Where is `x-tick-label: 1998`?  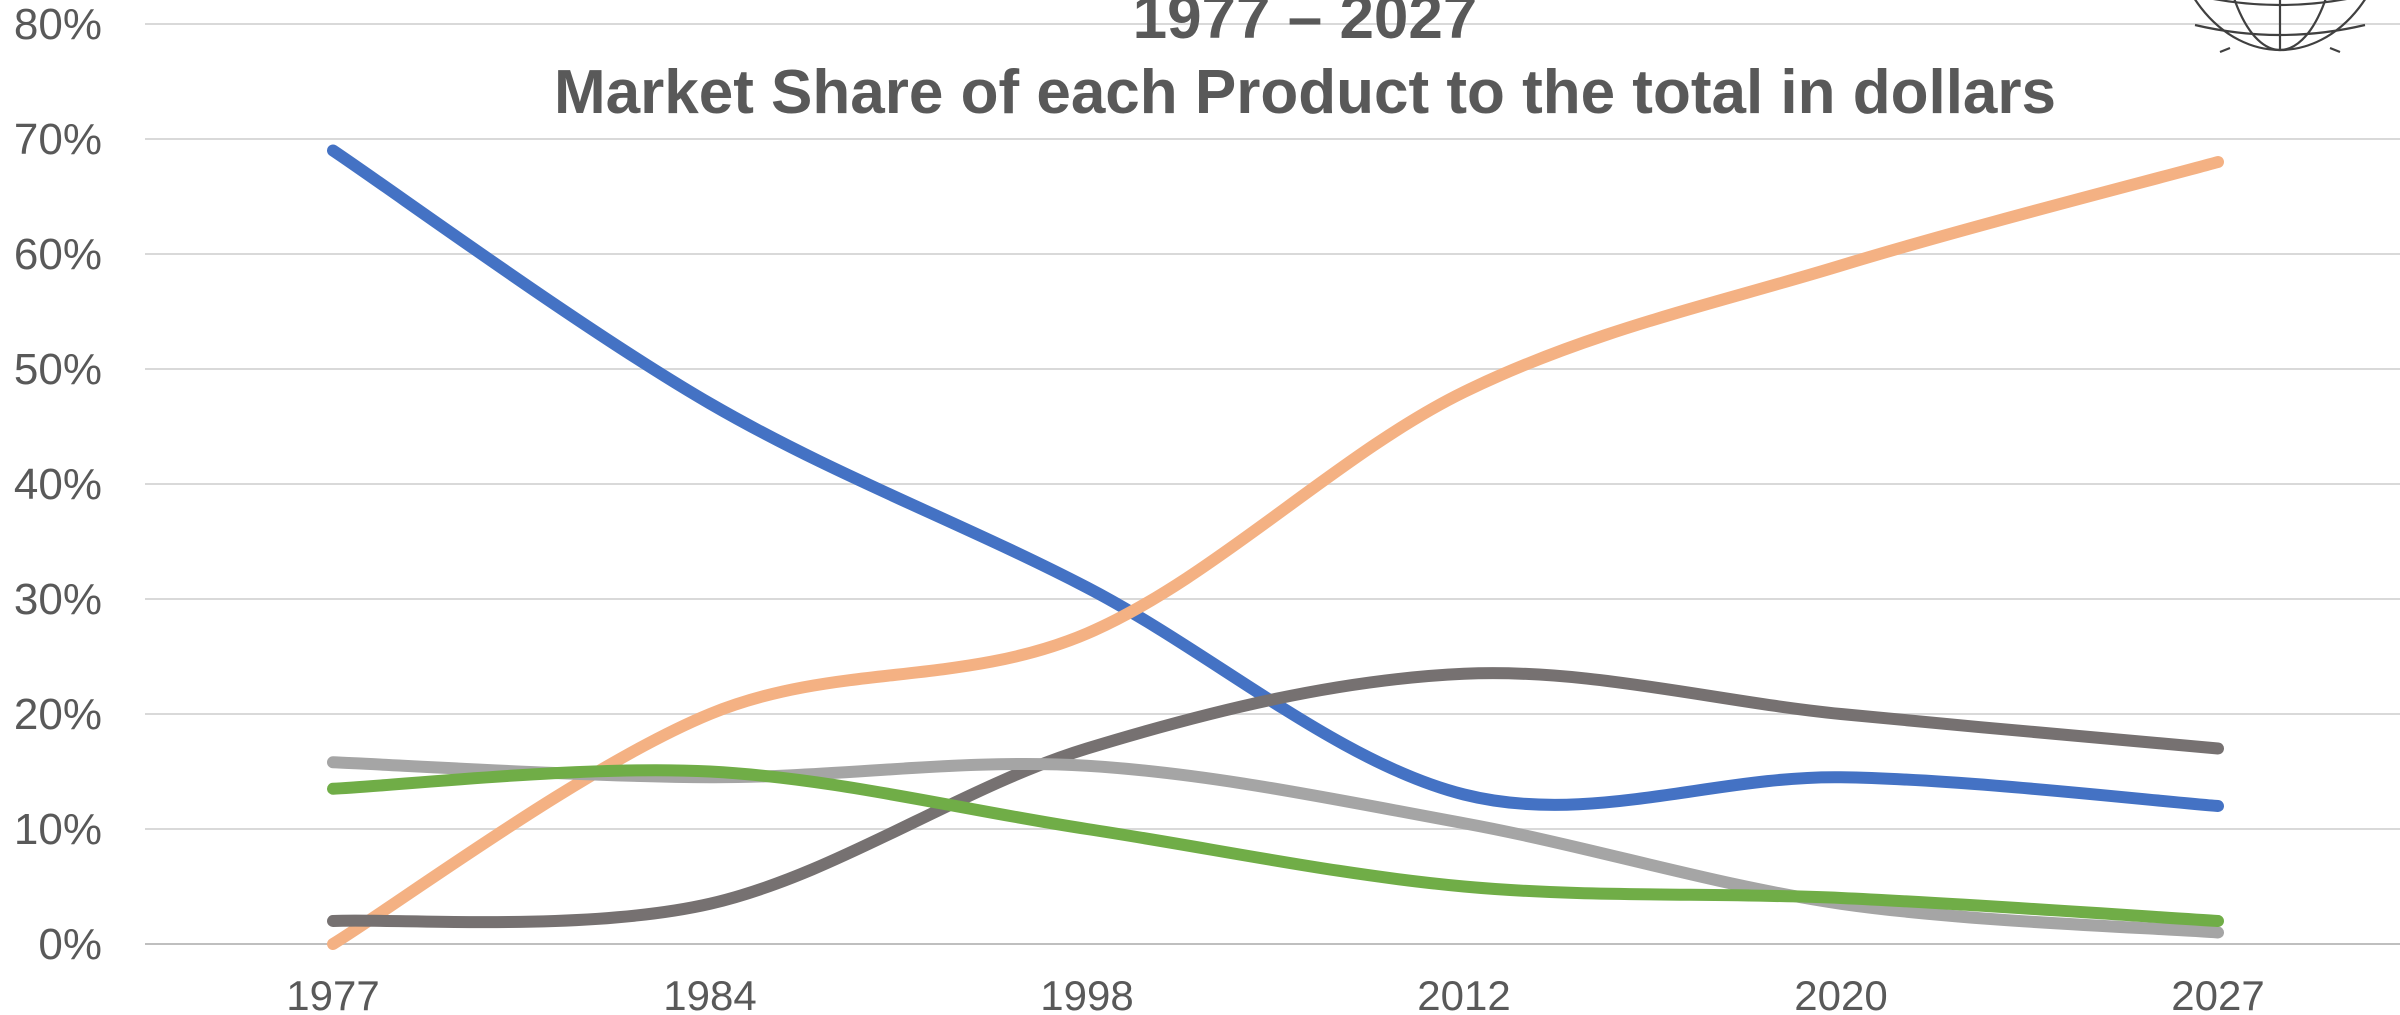 x-tick-label: 1998 is located at coordinates (1086, 993).